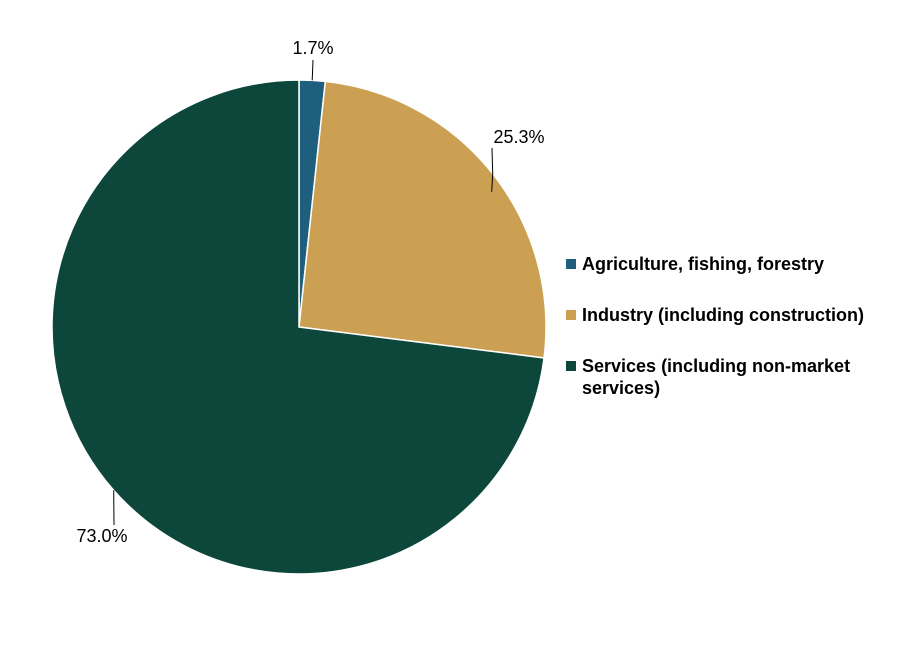 This screenshot has height=654, width=900. What do you see at coordinates (571, 366) in the screenshot?
I see `legend-swatch-services` at bounding box center [571, 366].